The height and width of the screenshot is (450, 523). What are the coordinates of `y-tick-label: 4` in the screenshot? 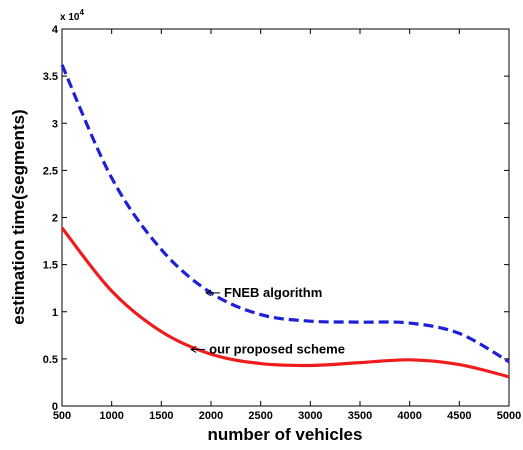 It's located at (55, 30).